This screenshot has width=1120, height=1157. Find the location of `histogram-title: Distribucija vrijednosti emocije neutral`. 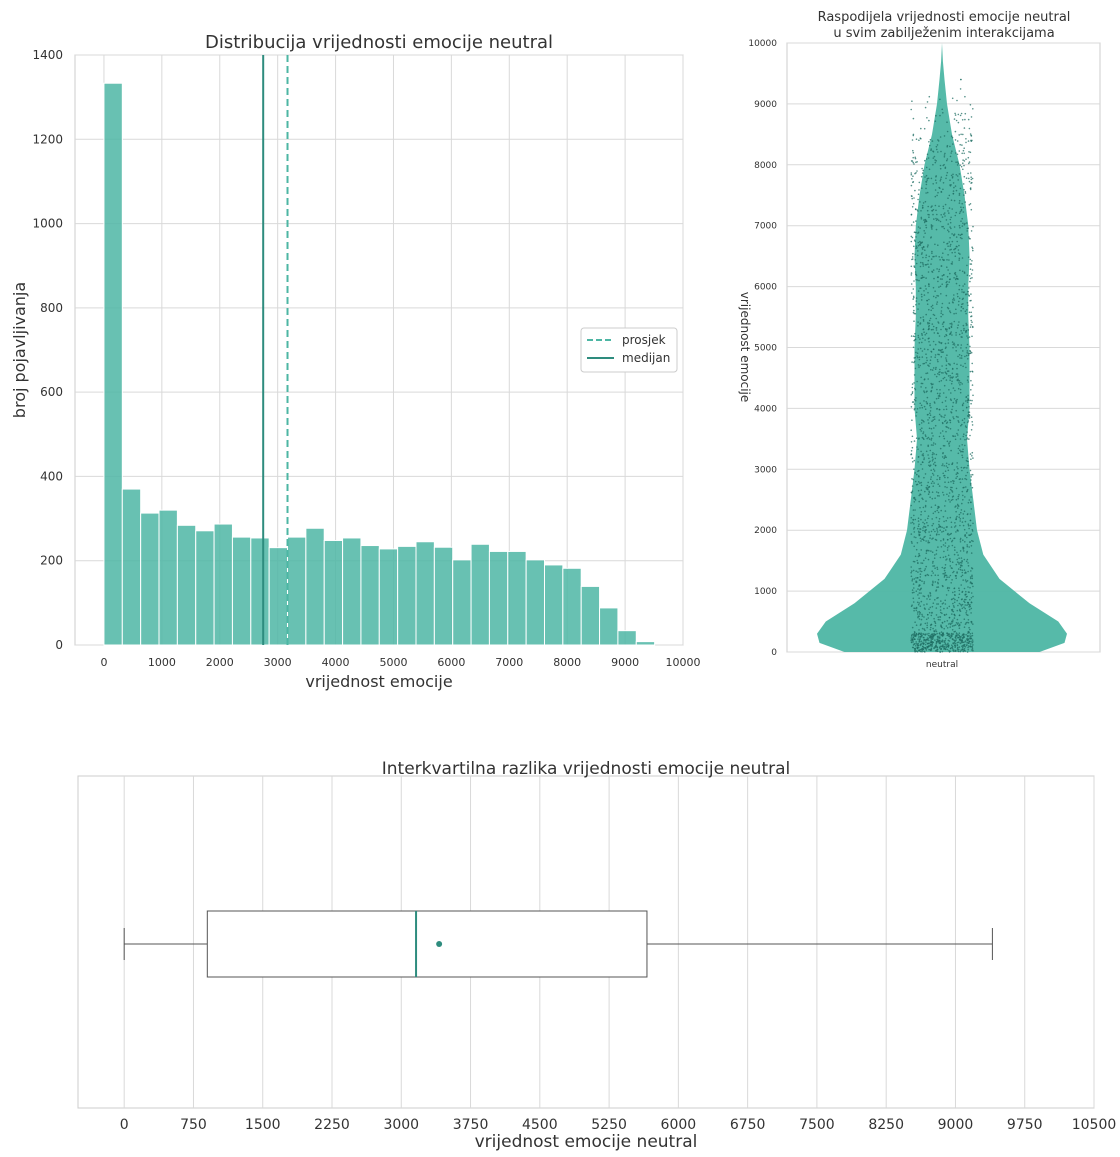

histogram-title: Distribucija vrijednosti emocije neutral is located at coordinates (379, 42).